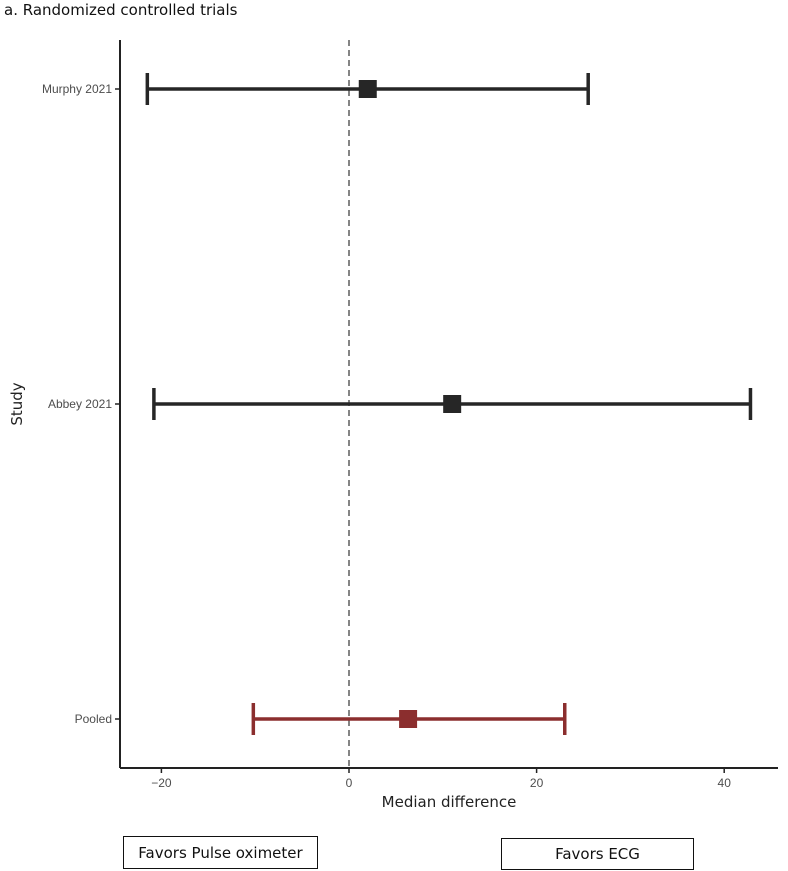  What do you see at coordinates (449, 802) in the screenshot?
I see `x-axis-title: Median difference` at bounding box center [449, 802].